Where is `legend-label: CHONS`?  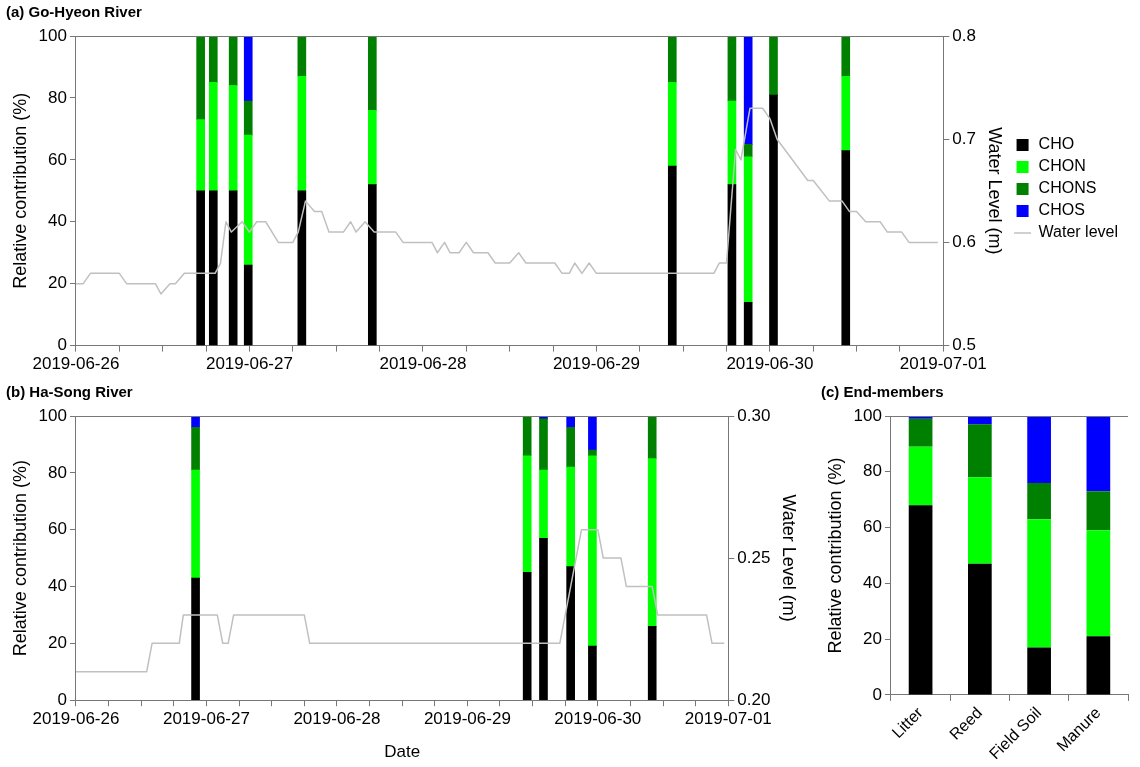
legend-label: CHONS is located at coordinates (1067, 188).